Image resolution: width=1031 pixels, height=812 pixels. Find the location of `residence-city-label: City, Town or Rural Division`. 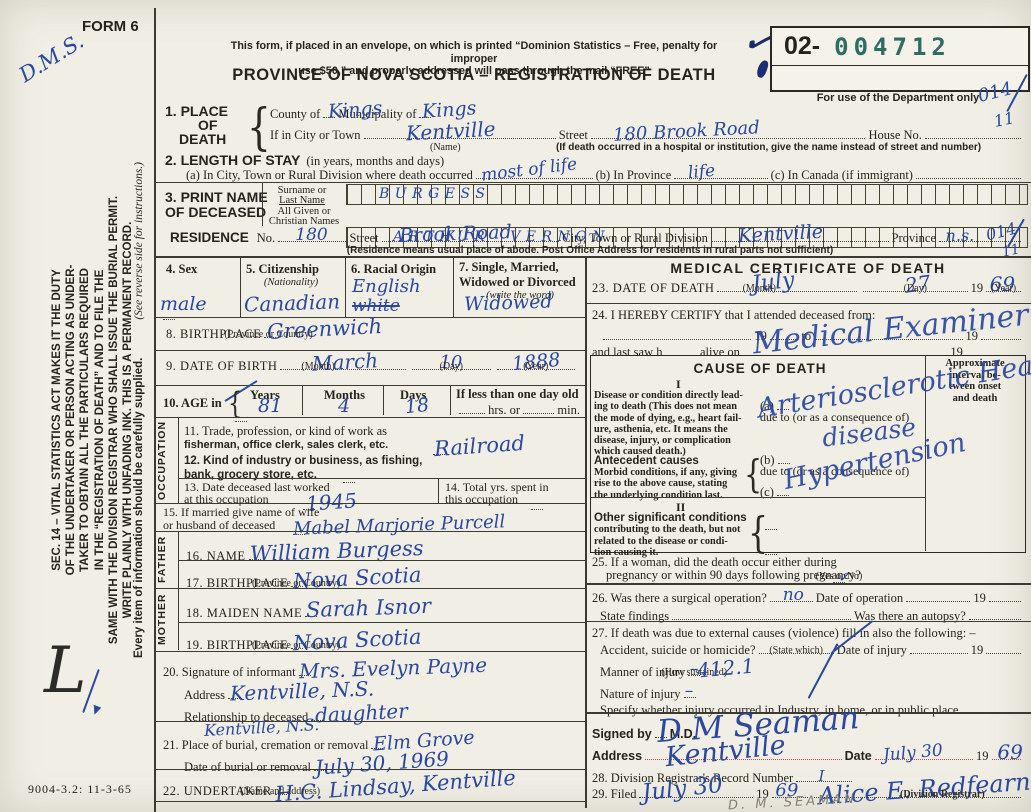

residence-city-label: City, Town or Rural Division is located at coordinates (635, 238).